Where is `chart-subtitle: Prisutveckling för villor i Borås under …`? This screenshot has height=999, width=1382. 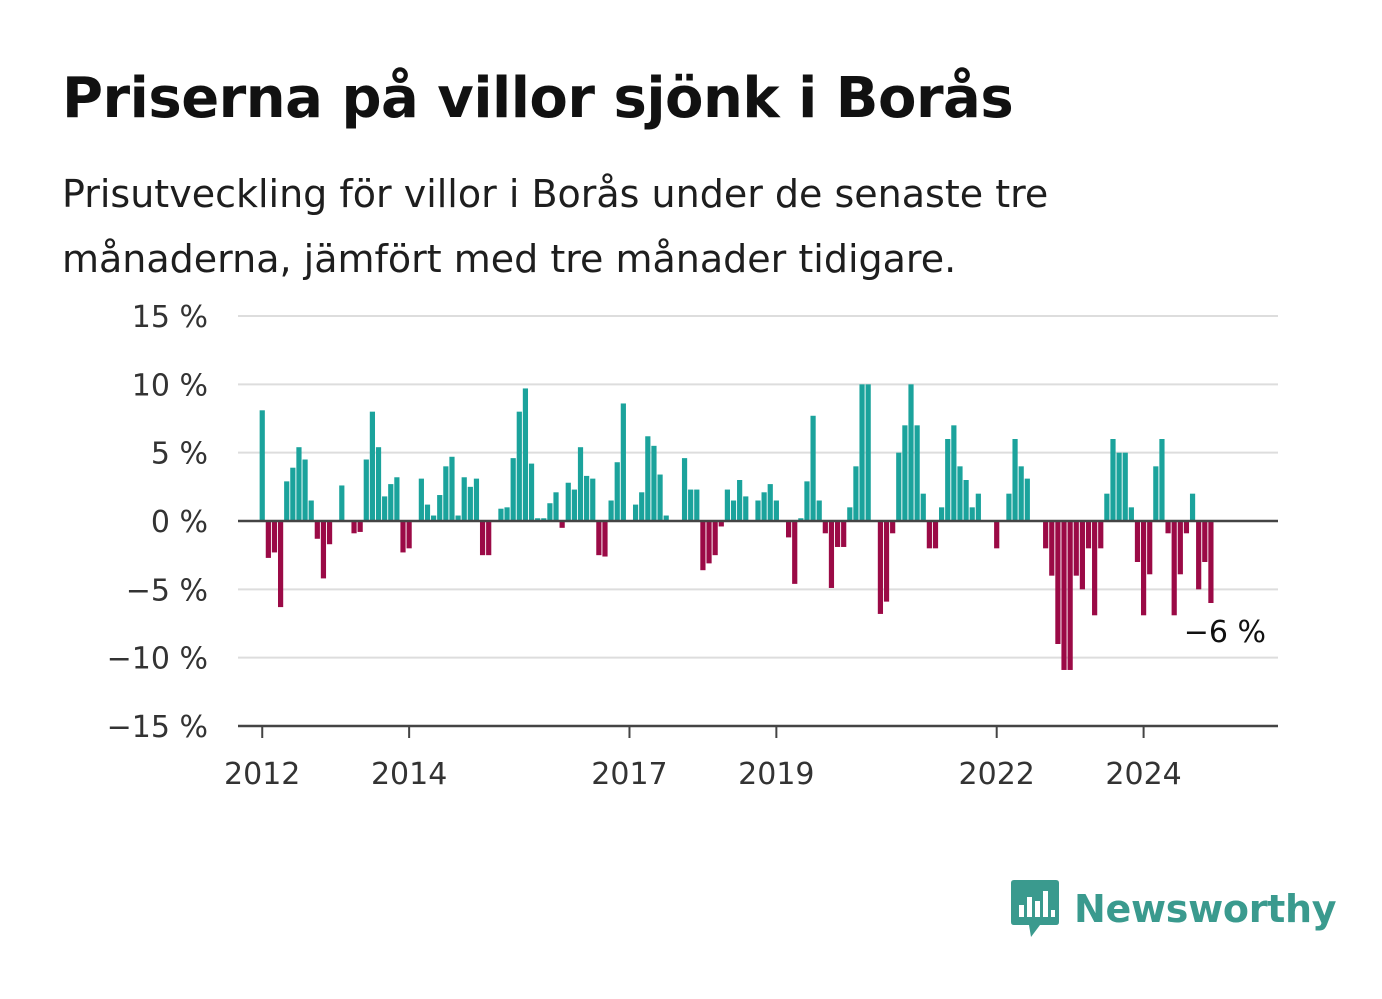
chart-subtitle: Prisutveckling för villor i Borås under … is located at coordinates (555, 226).